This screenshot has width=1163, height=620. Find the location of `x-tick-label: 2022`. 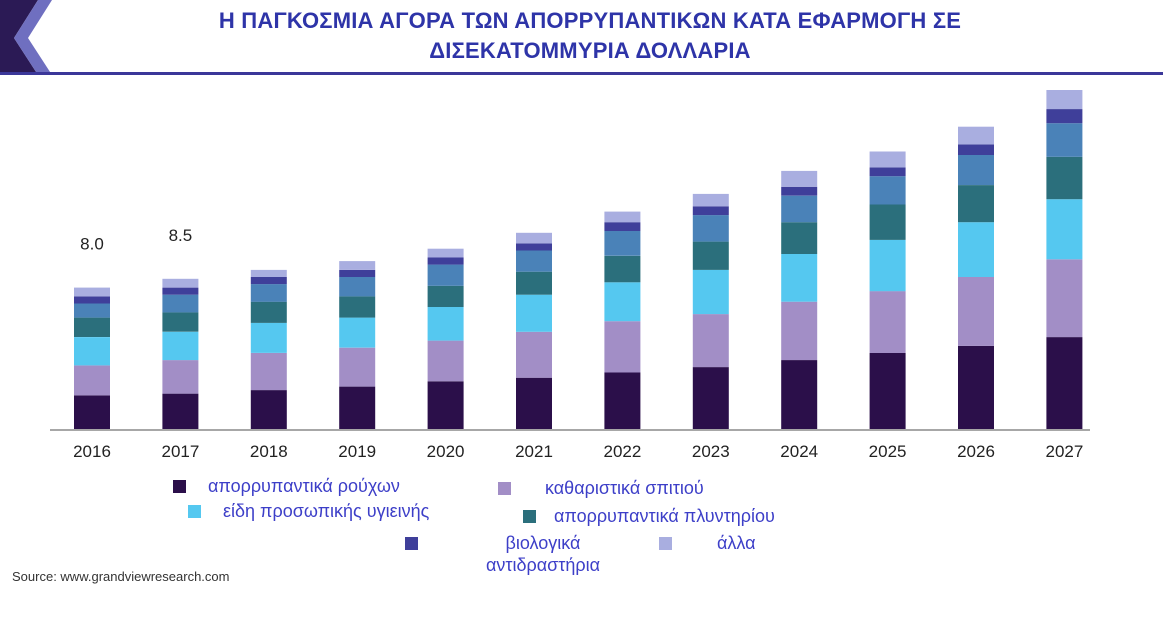

x-tick-label: 2022 is located at coordinates (622, 451).